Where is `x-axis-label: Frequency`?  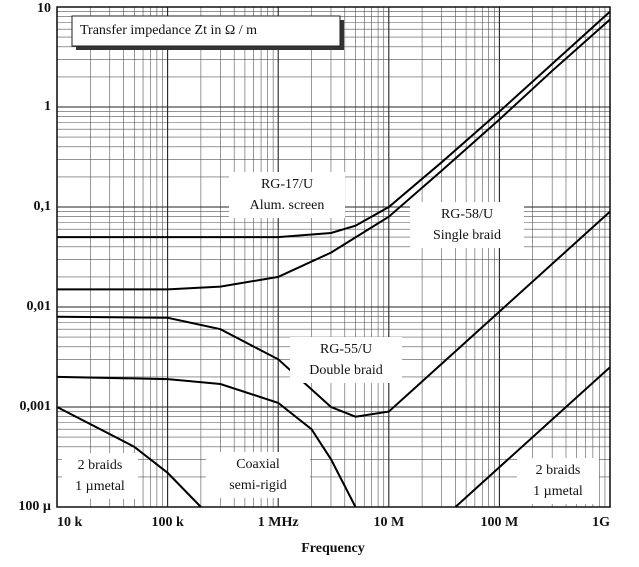
x-axis-label: Frequency is located at coordinates (333, 548).